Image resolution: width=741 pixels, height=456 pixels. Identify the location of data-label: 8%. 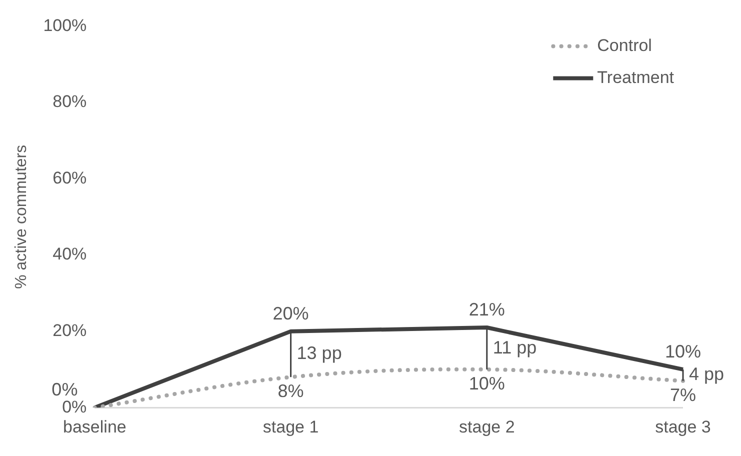
(291, 391).